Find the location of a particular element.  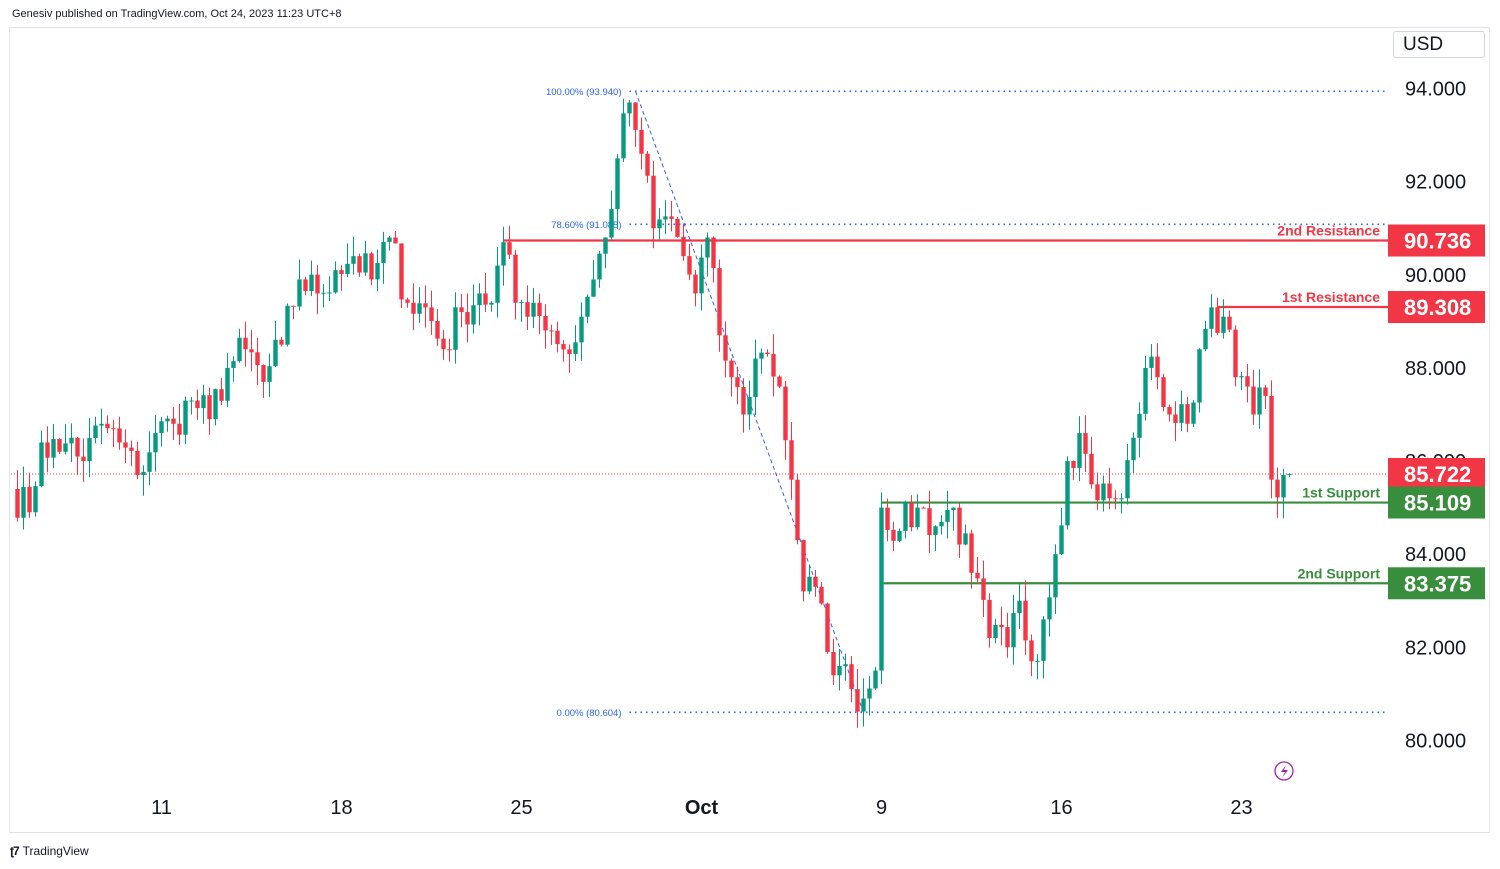

footer-brand: ʈ7 TradingView is located at coordinates (49, 851).